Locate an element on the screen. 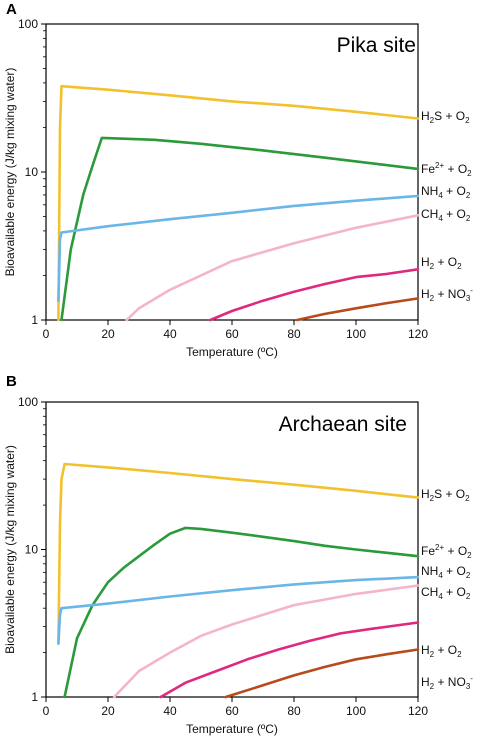  series-line-ch4 is located at coordinates (272, 268).